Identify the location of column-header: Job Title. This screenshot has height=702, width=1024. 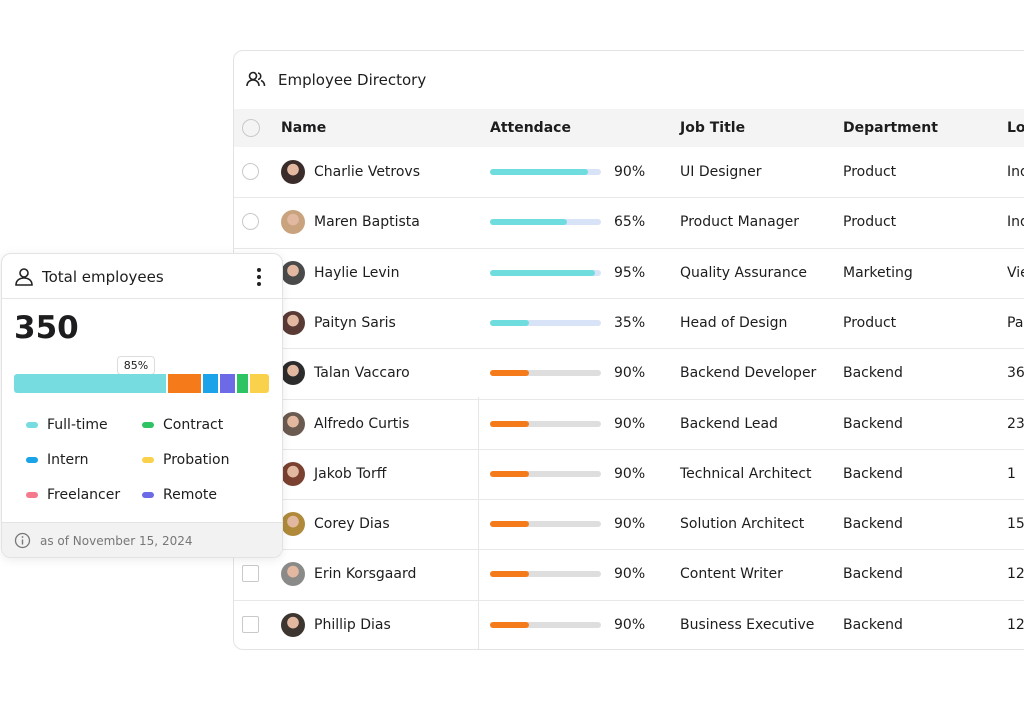
(713, 128).